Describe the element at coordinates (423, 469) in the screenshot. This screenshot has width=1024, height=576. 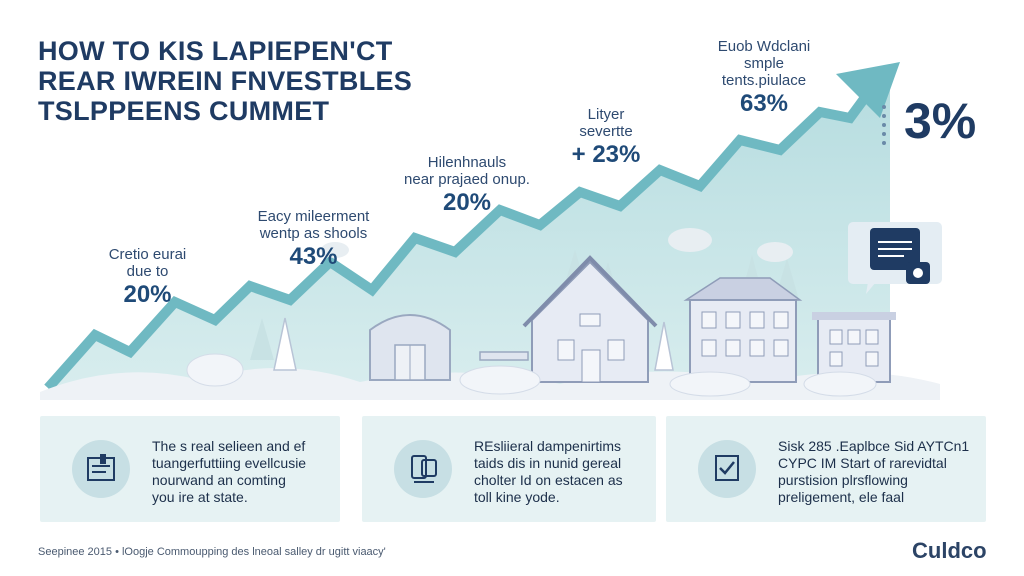
I see `devices-icon` at that location.